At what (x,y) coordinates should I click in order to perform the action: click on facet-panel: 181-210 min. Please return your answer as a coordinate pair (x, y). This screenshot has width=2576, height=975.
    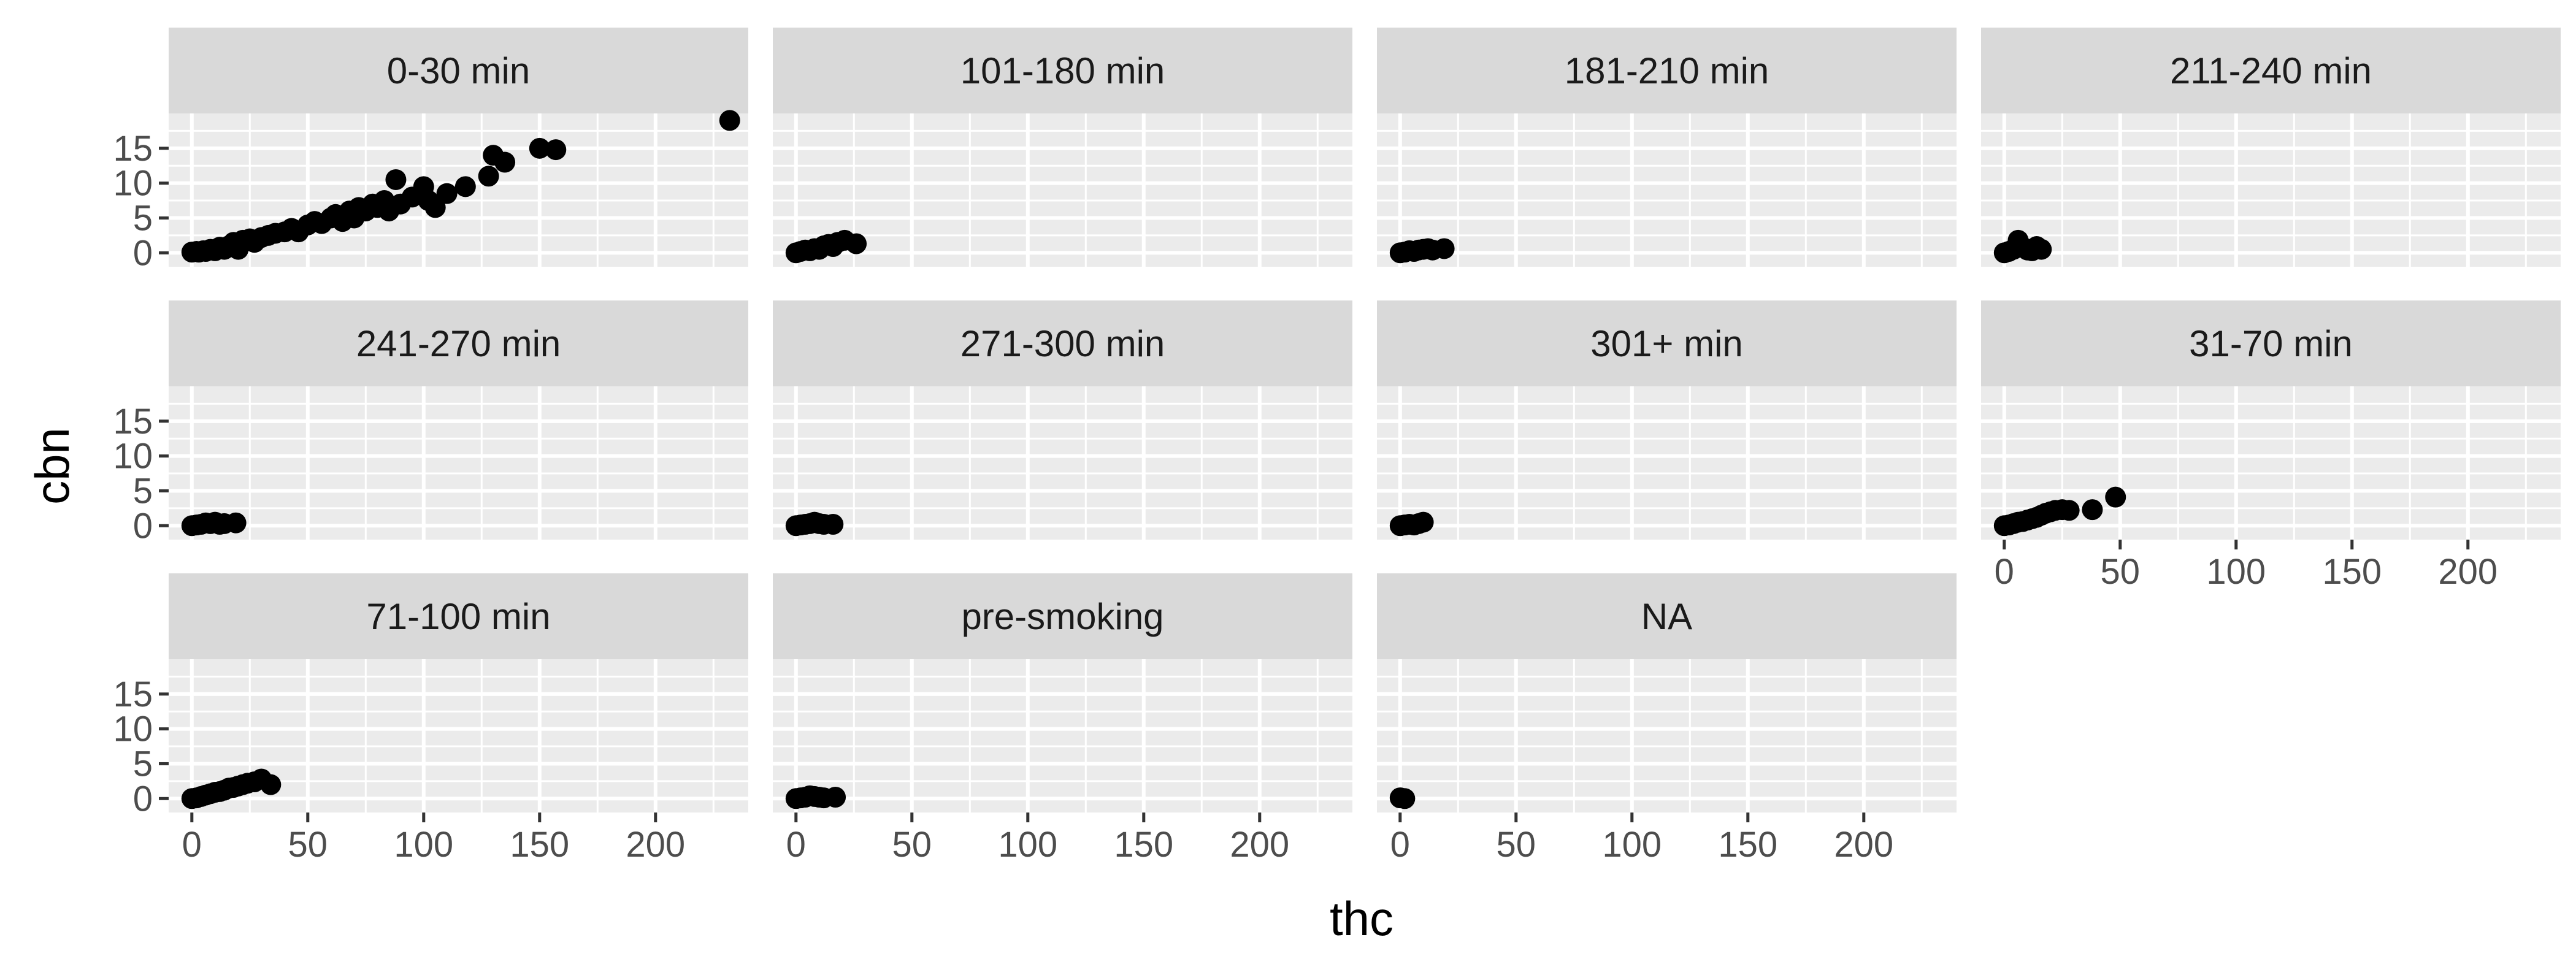
    Looking at the image, I should click on (1667, 147).